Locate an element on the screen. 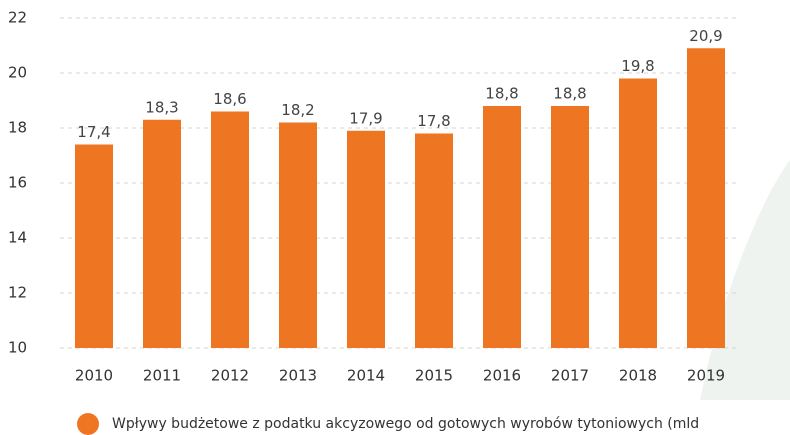 This screenshot has width=790, height=435. x-tick-label: 2016 is located at coordinates (502, 376).